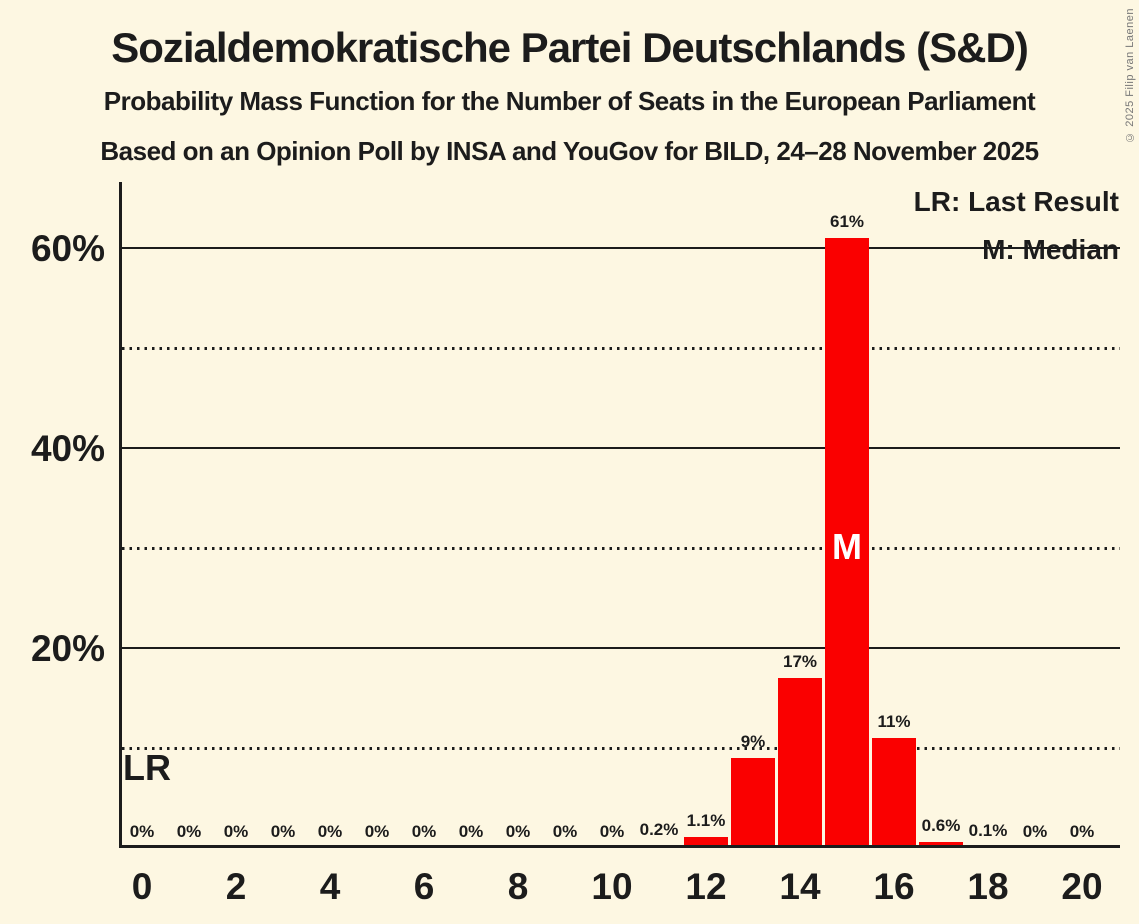 The image size is (1139, 924). What do you see at coordinates (941, 825) in the screenshot?
I see `bar-value-label-seat-17: 0.6%` at bounding box center [941, 825].